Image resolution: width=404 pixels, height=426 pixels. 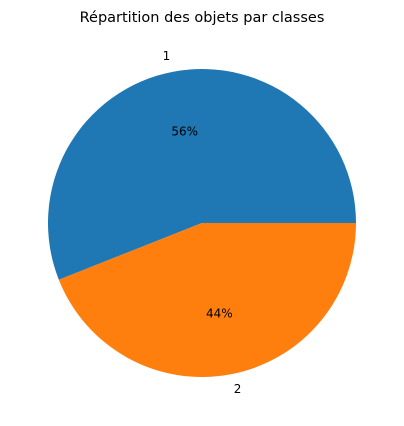 What do you see at coordinates (238, 389) in the screenshot?
I see `slice-label-2: 2` at bounding box center [238, 389].